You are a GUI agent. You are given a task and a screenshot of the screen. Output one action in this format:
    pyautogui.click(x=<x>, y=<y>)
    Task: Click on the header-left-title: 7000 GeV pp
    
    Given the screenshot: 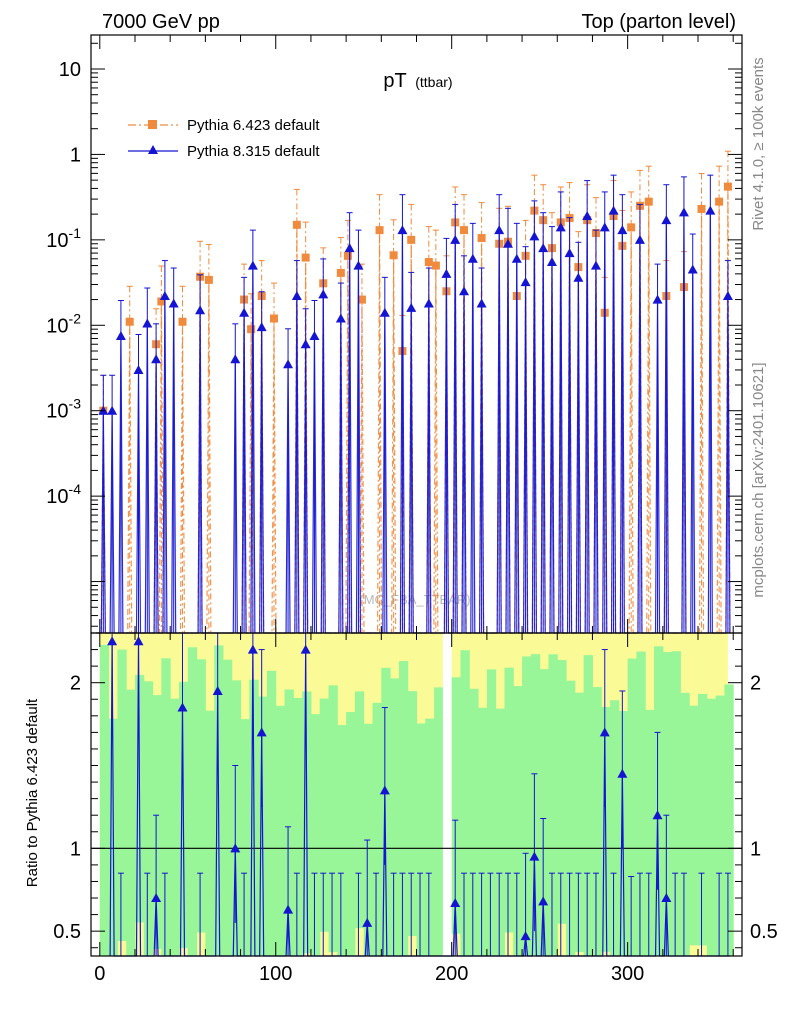 What is the action you would take?
    pyautogui.click(x=161, y=22)
    